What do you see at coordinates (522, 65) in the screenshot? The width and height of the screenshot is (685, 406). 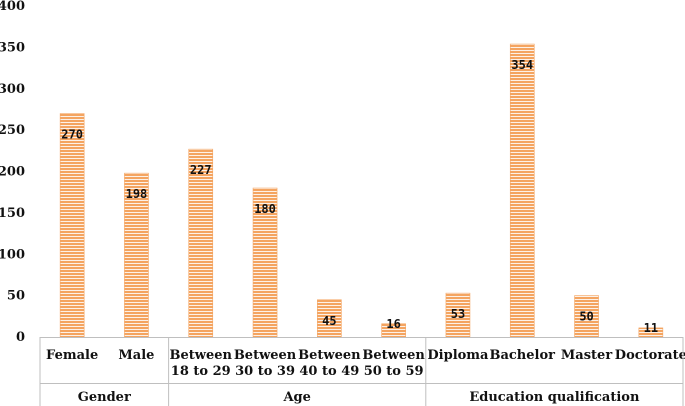 I see `data-label: 354` at bounding box center [522, 65].